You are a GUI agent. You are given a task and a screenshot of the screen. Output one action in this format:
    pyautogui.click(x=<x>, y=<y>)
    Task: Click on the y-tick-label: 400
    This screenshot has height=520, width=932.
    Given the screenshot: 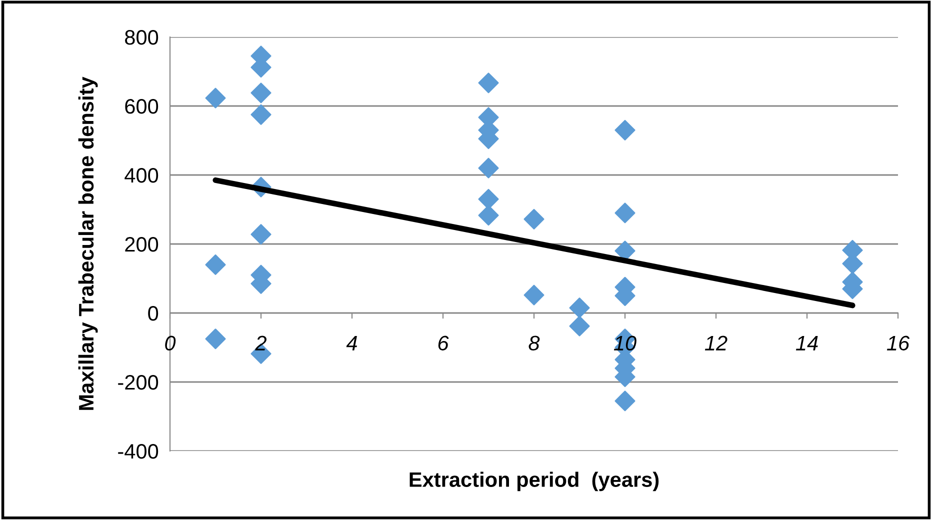 What is the action you would take?
    pyautogui.click(x=141, y=175)
    